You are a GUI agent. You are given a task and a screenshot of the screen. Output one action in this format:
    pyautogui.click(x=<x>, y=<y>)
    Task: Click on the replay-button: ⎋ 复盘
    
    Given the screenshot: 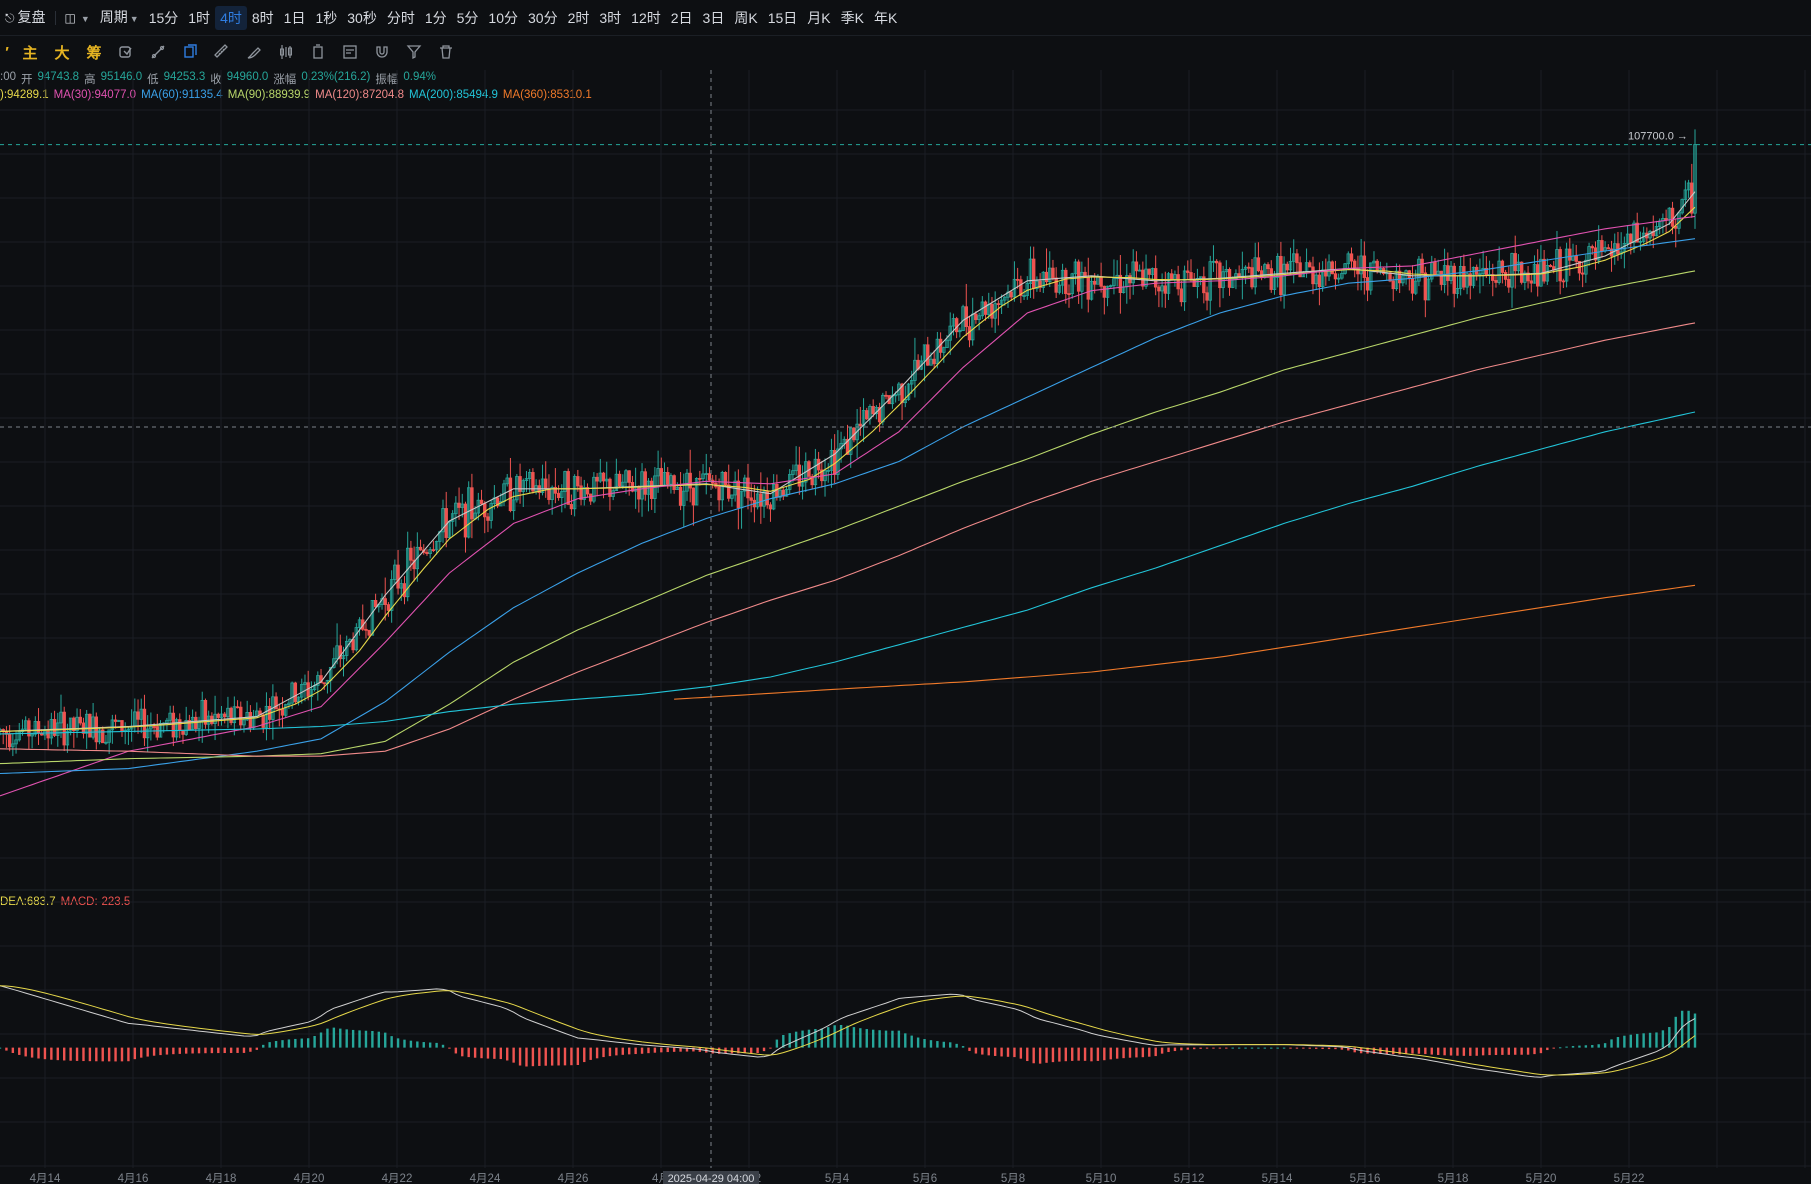 What is the action you would take?
    pyautogui.click(x=25, y=17)
    